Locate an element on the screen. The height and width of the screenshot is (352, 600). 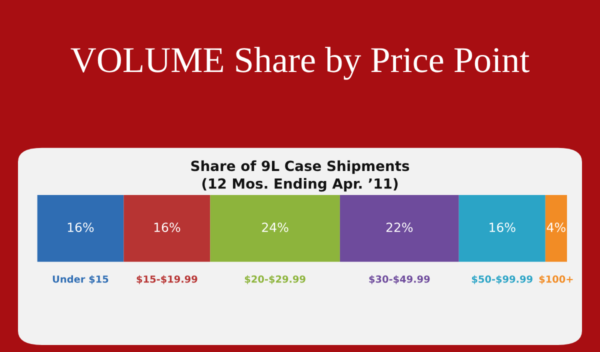
series-label: $15-$19.99 is located at coordinates (167, 279).